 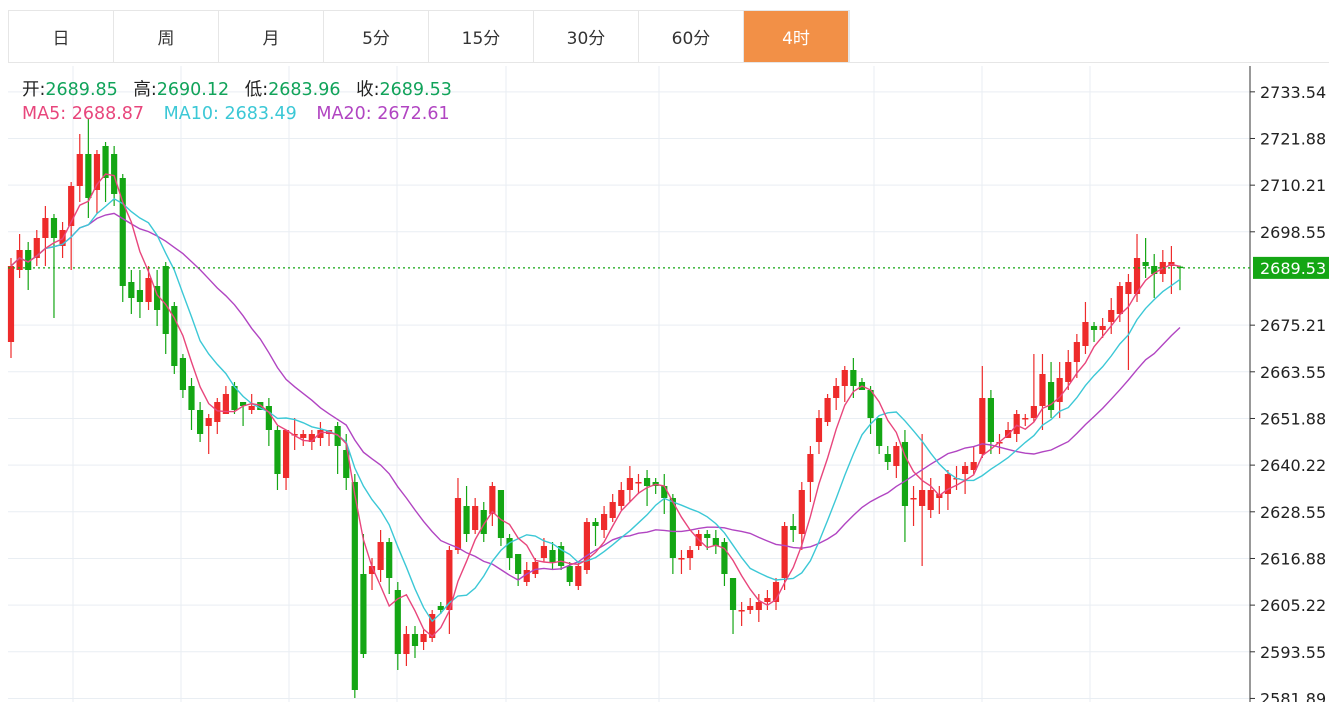 I want to click on y-tick-label-0: 2733.54, so click(x=1293, y=92).